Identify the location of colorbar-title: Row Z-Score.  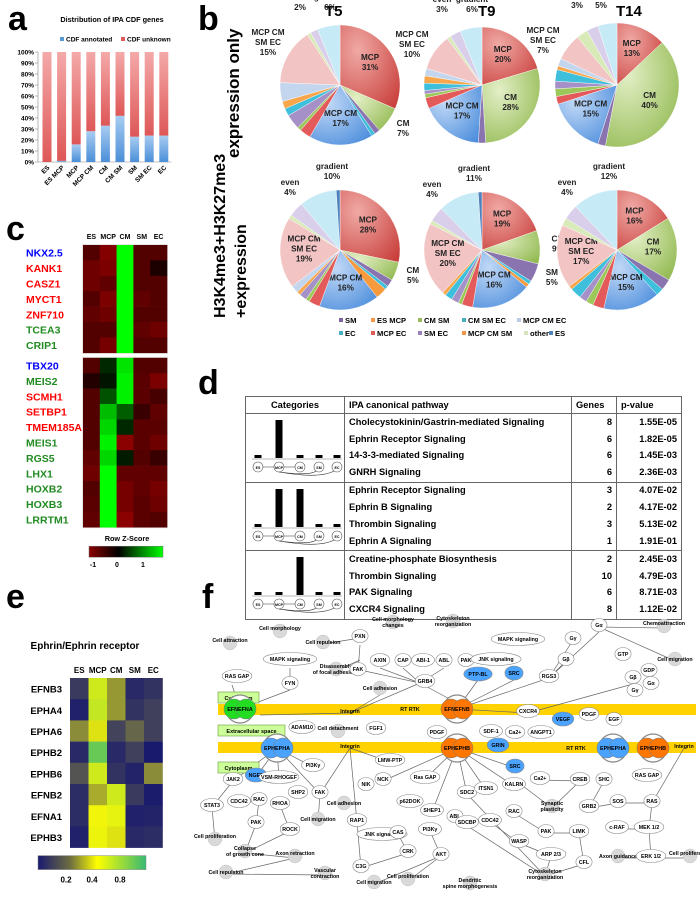
(127, 538).